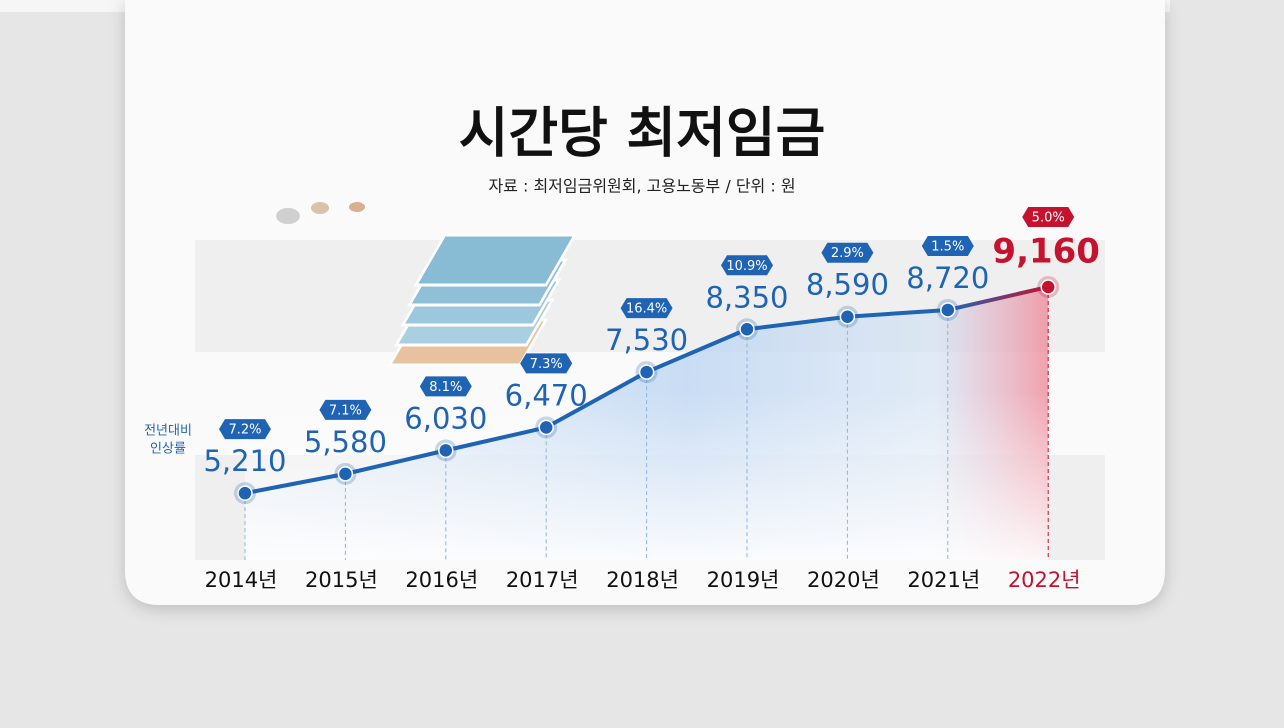 The height and width of the screenshot is (728, 1284). I want to click on chart-subtitle: 자료 : 최저임금위원회, 고용노동부 / 단위 : 원, so click(641, 186).